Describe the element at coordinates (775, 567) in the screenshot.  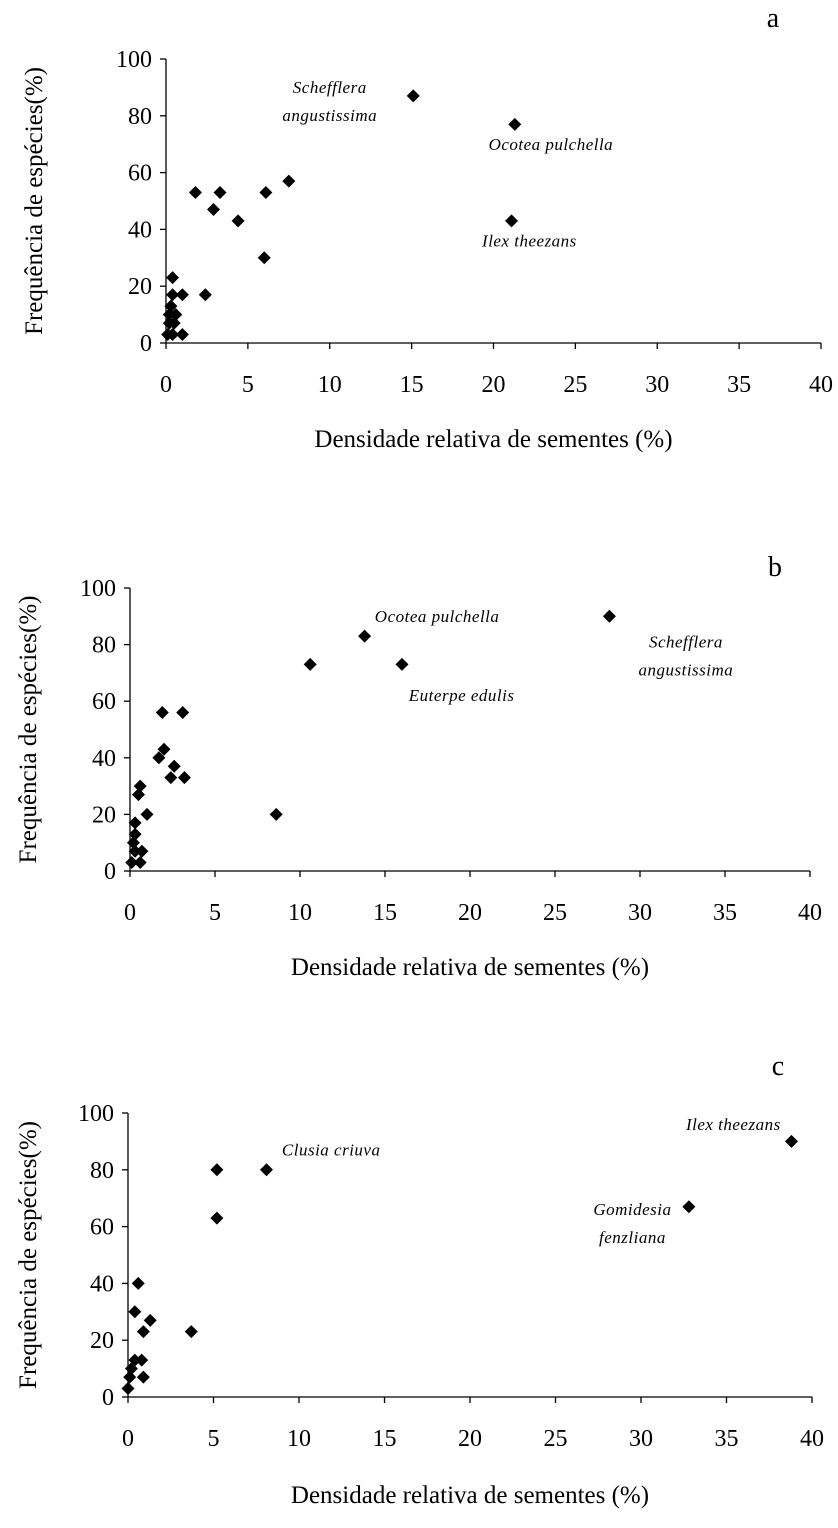
I see `panel-letter: b` at that location.